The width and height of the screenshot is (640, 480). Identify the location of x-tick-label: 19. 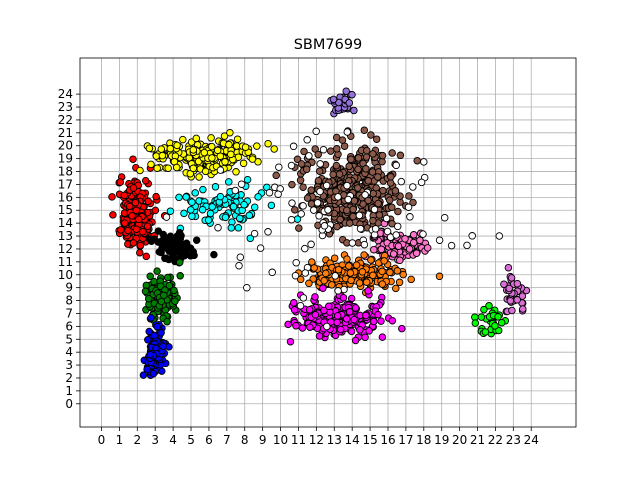
(441, 440).